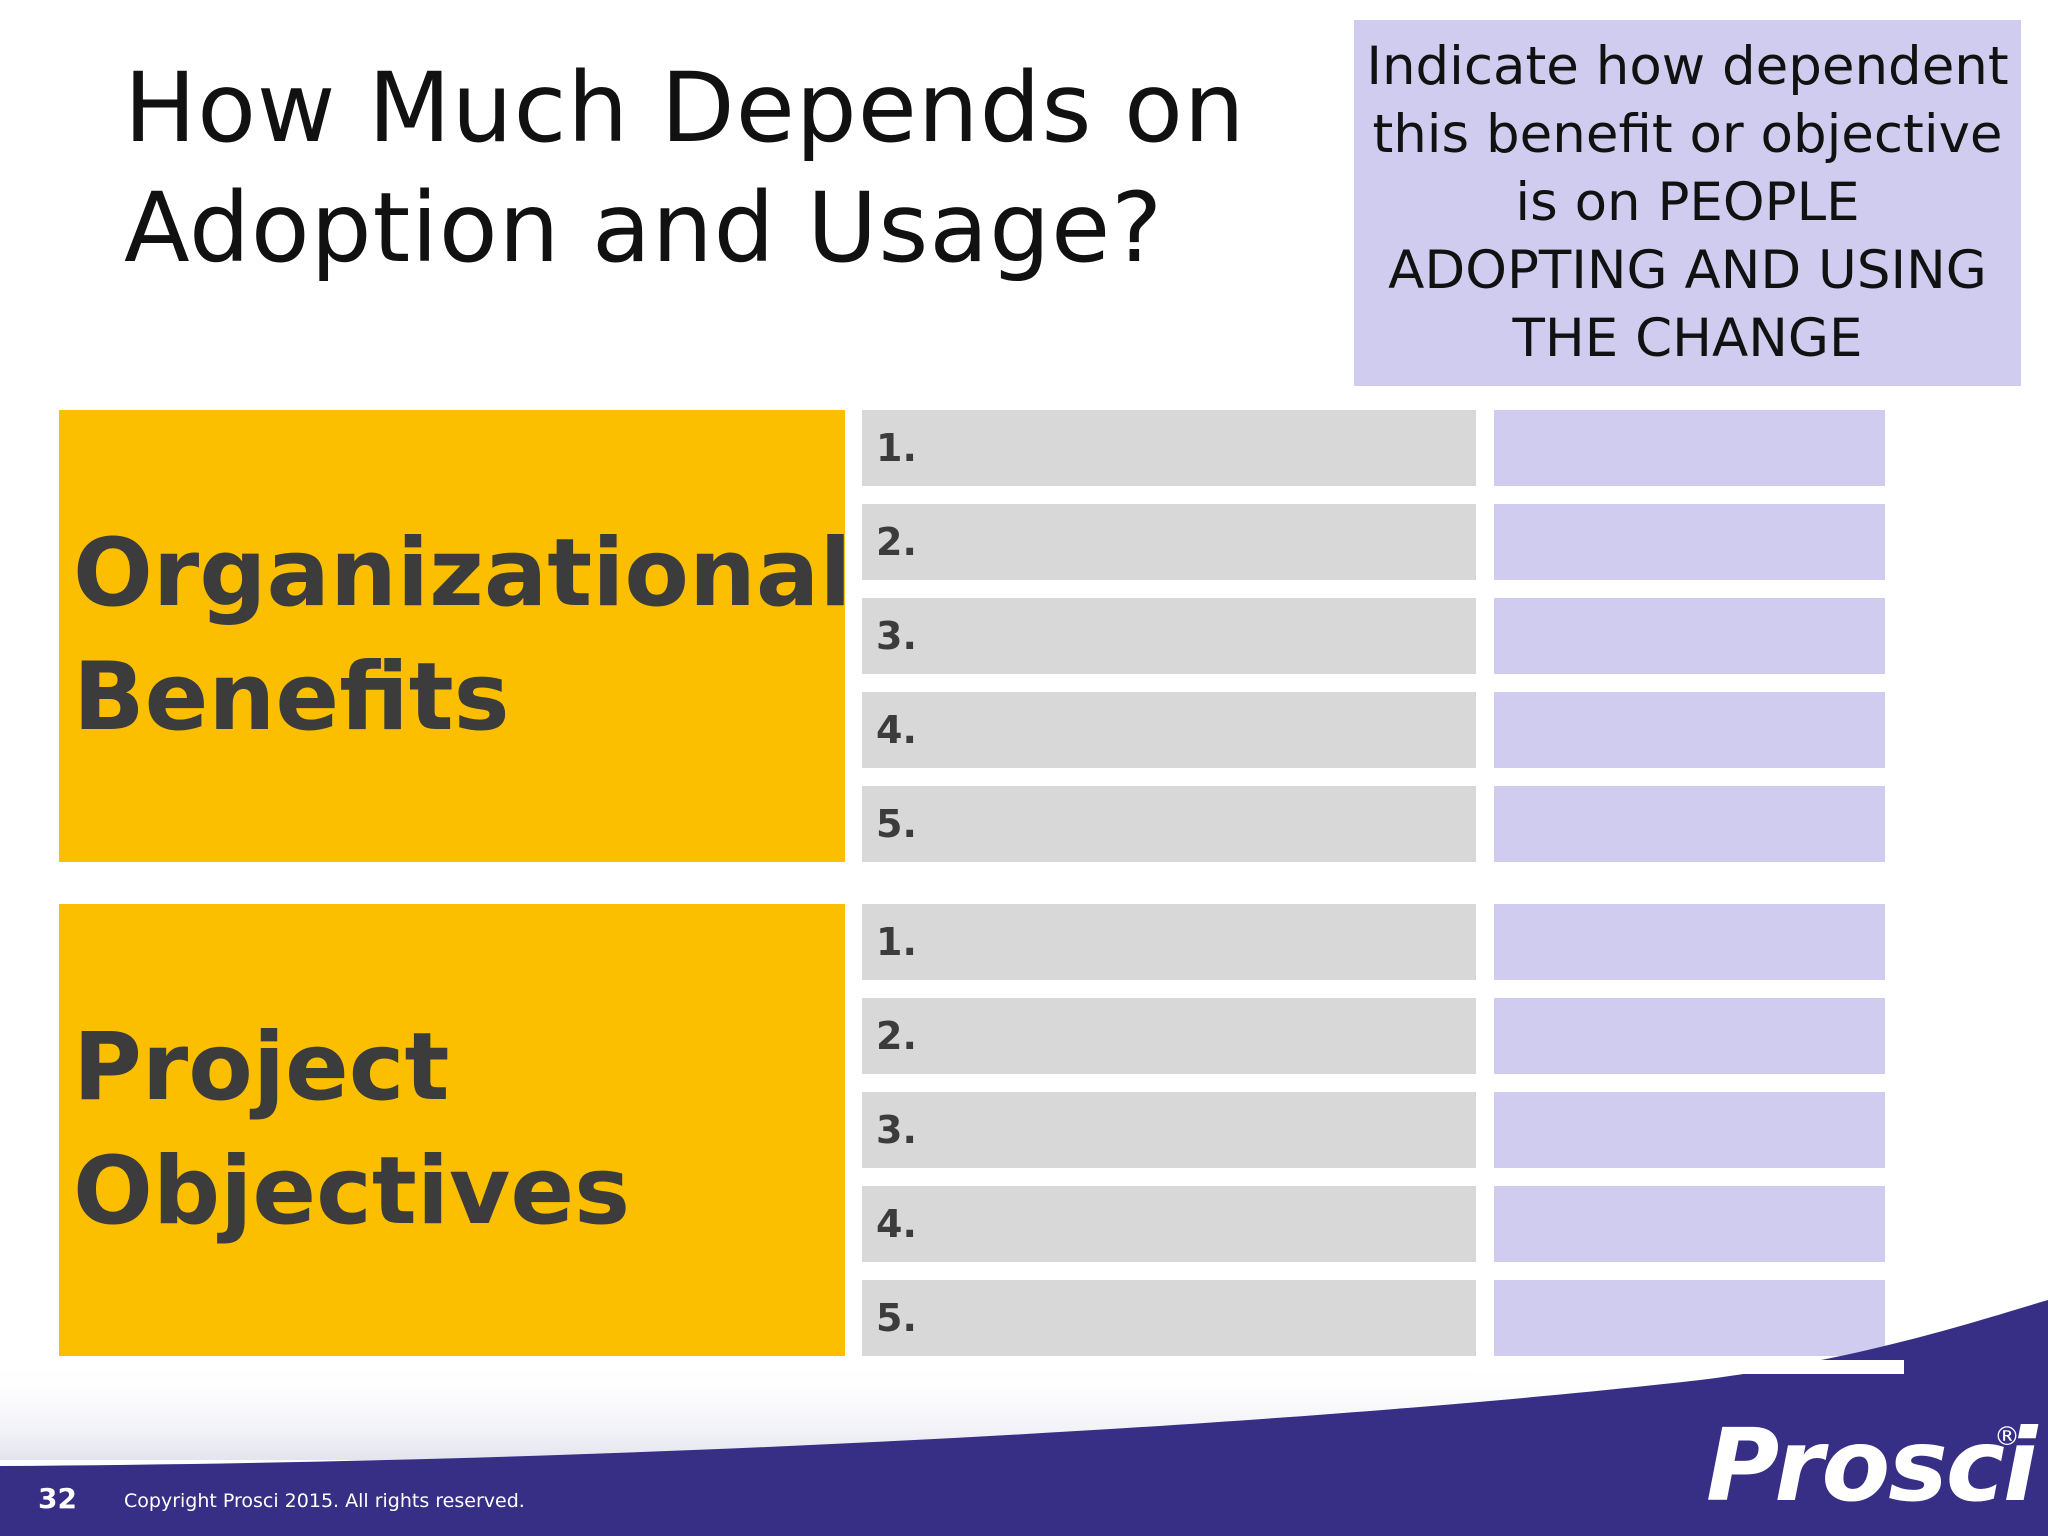  What do you see at coordinates (1687, 134) in the screenshot?
I see `instruction-line-2: this benefit or objective` at bounding box center [1687, 134].